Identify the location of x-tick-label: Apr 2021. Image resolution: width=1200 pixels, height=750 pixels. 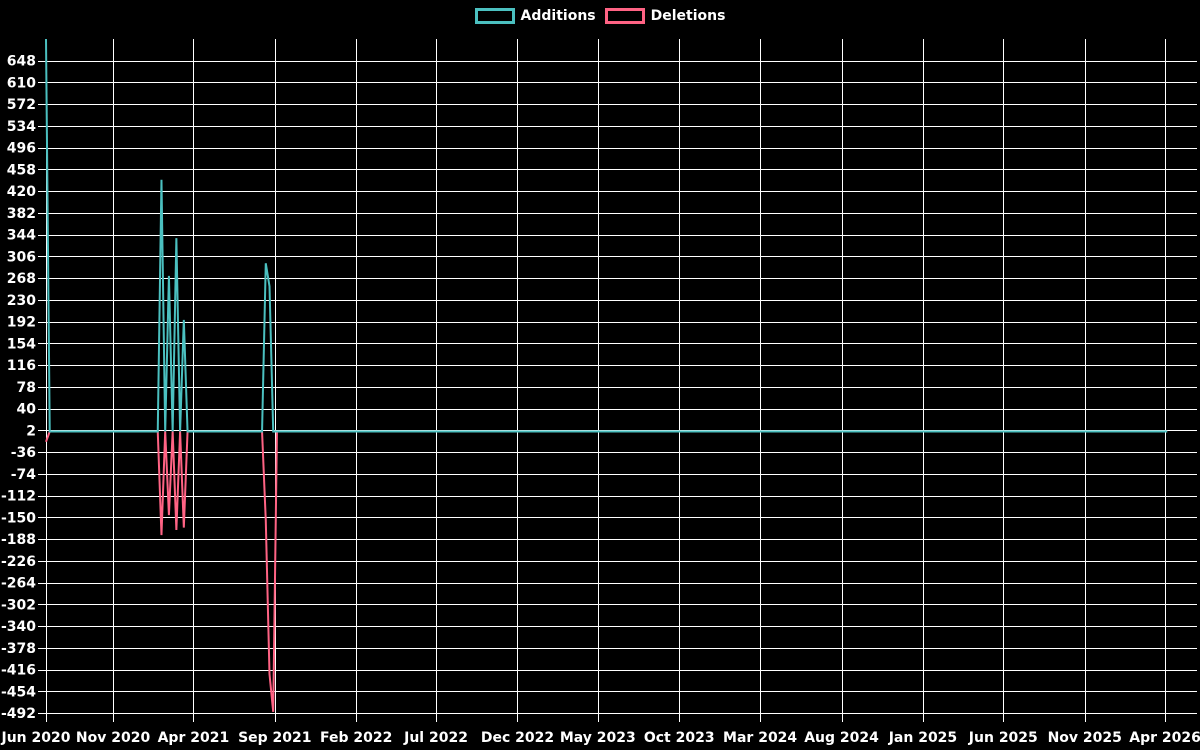
(194, 738).